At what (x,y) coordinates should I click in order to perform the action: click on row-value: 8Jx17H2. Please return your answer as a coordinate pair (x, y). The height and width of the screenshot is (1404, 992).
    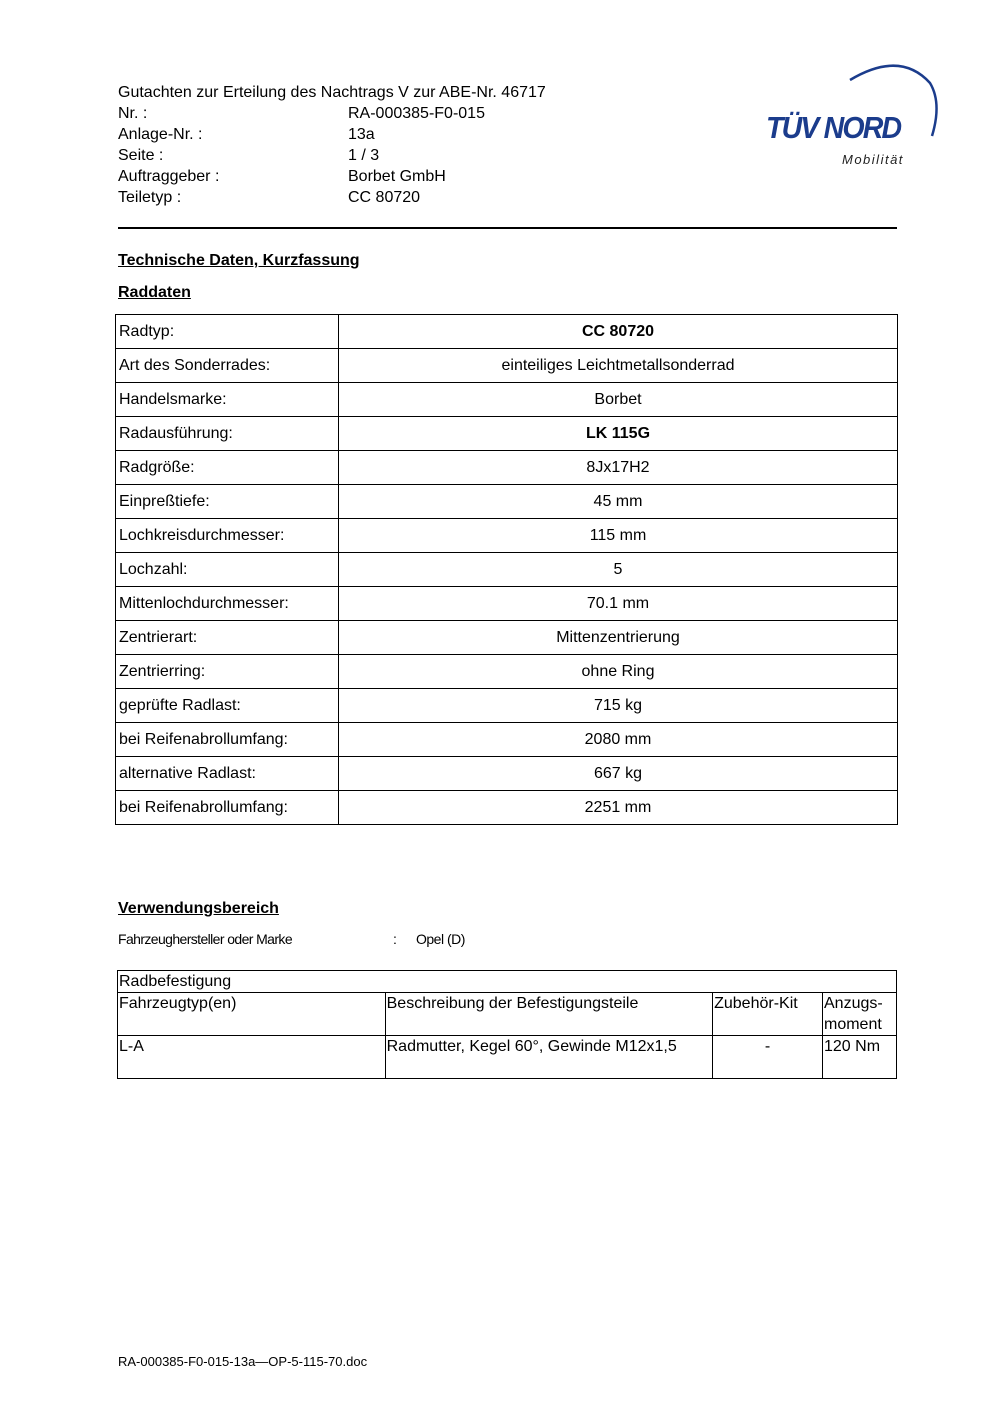
    Looking at the image, I should click on (618, 467).